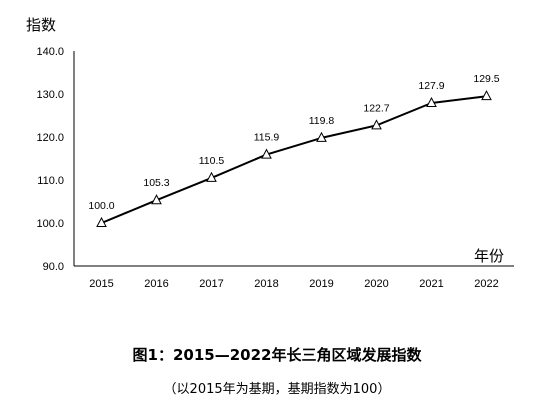 This screenshot has width=554, height=409. I want to click on data-label: 105.3, so click(156, 183).